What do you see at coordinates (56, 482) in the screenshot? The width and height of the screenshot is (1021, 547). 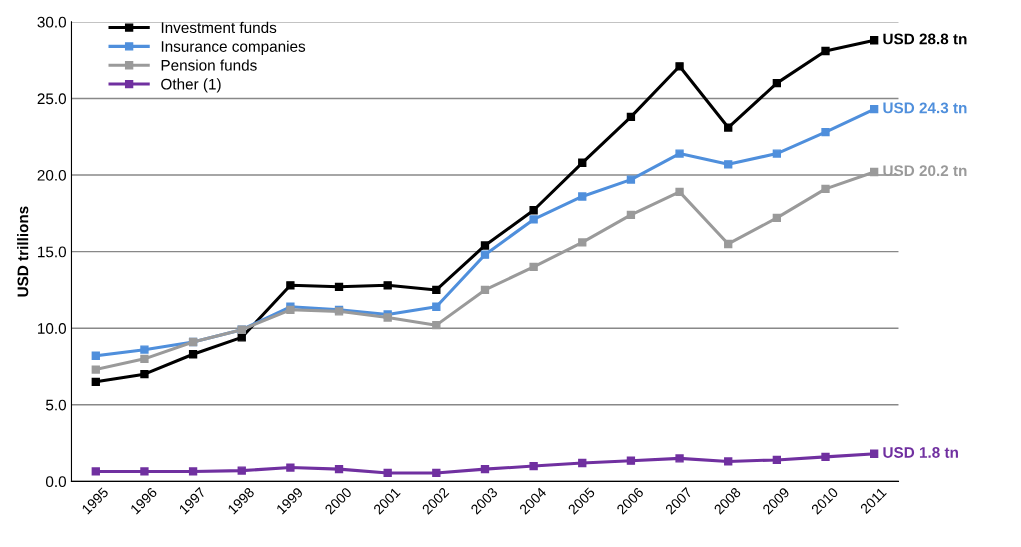 I see `y-tick-label: 0.0` at bounding box center [56, 482].